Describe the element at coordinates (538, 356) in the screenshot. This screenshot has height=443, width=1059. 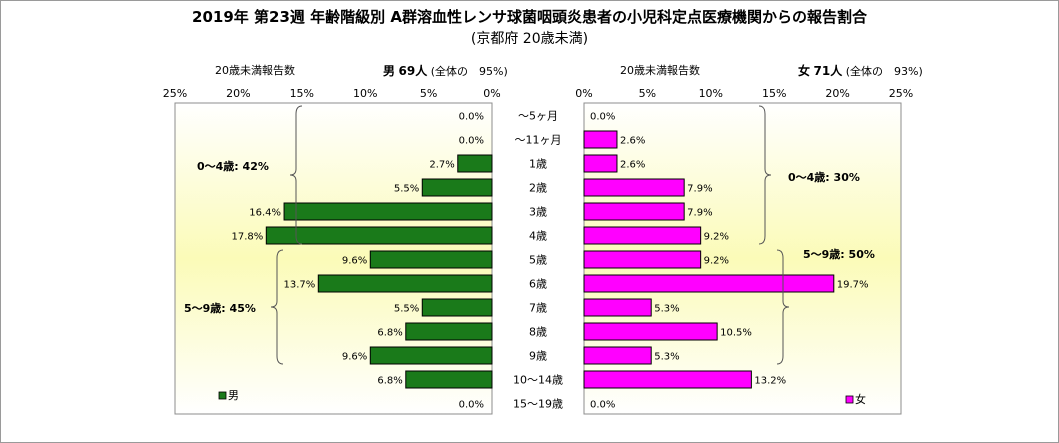
I see `category-label: 9歳` at that location.